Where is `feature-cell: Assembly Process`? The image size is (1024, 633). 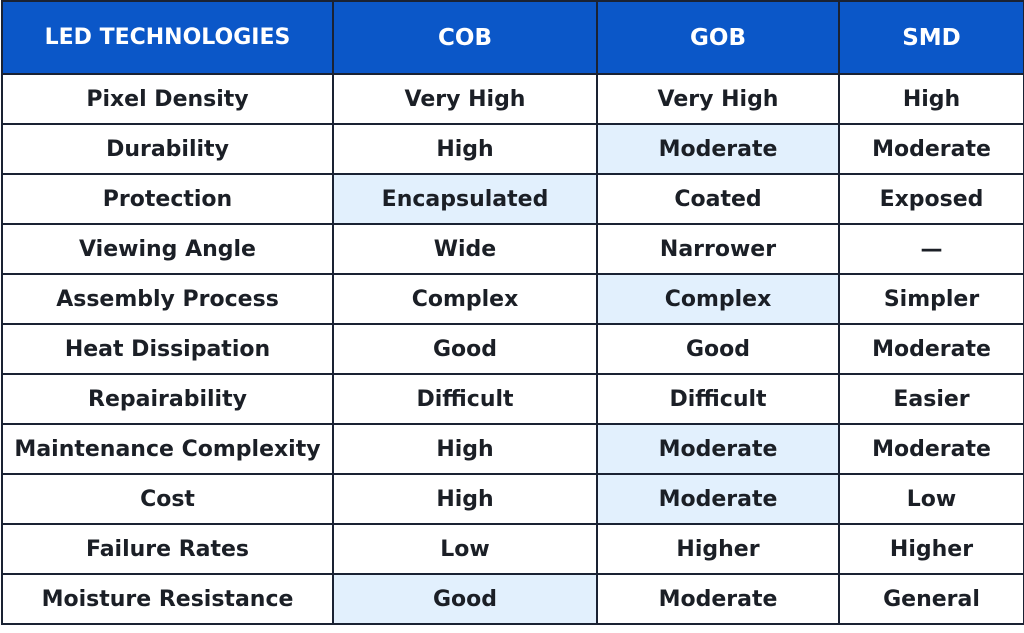 feature-cell: Assembly Process is located at coordinates (167, 299).